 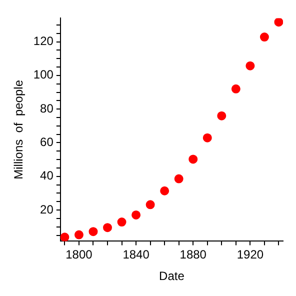 What do you see at coordinates (193, 255) in the screenshot?
I see `x-tick-label: 1880` at bounding box center [193, 255].